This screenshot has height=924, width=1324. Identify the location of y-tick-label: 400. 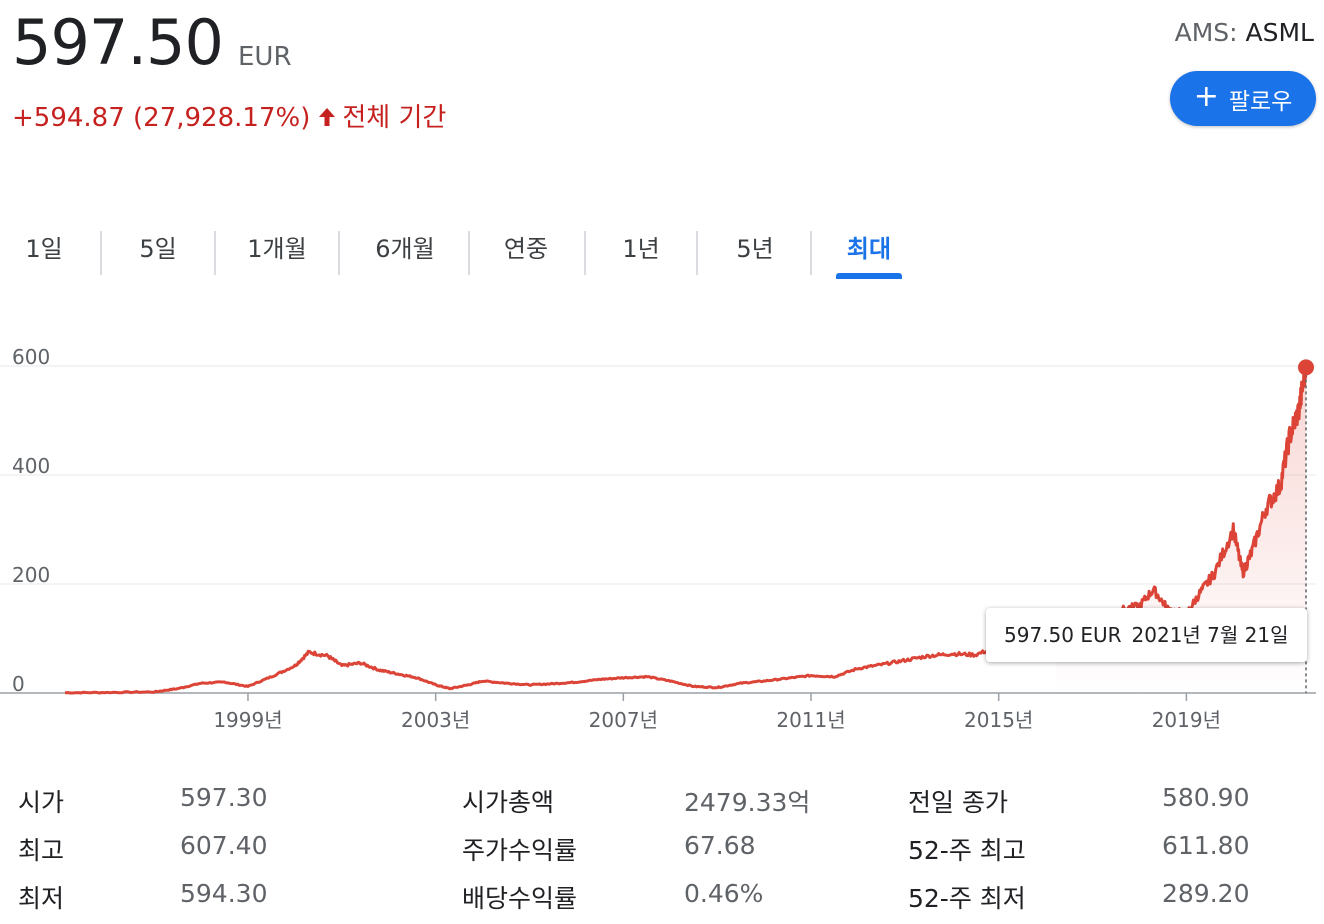
(31, 466).